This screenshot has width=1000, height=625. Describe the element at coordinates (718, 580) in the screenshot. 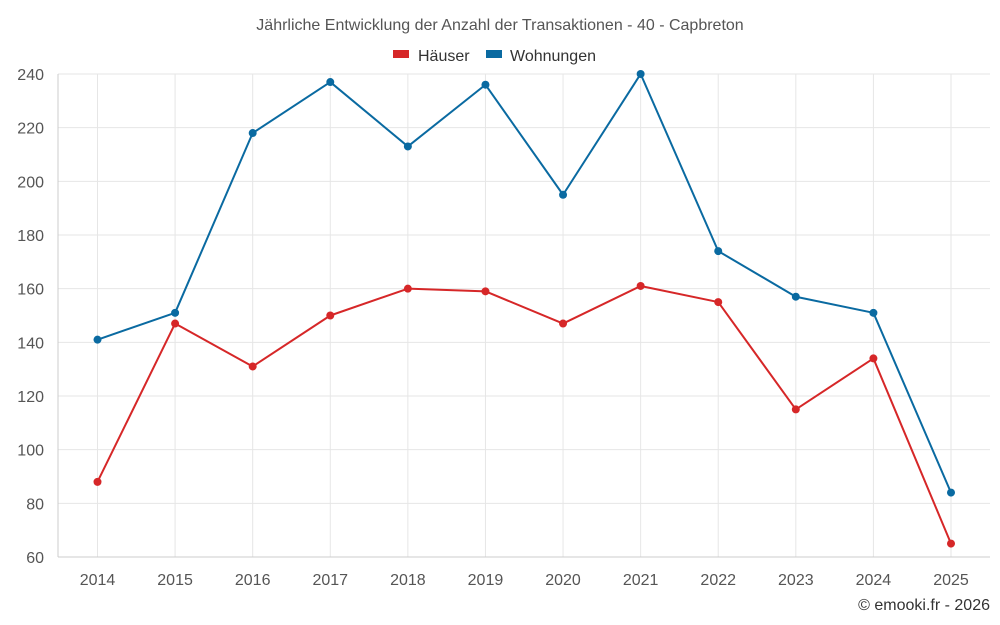

I see `x-tick-label-2022: 2022` at that location.